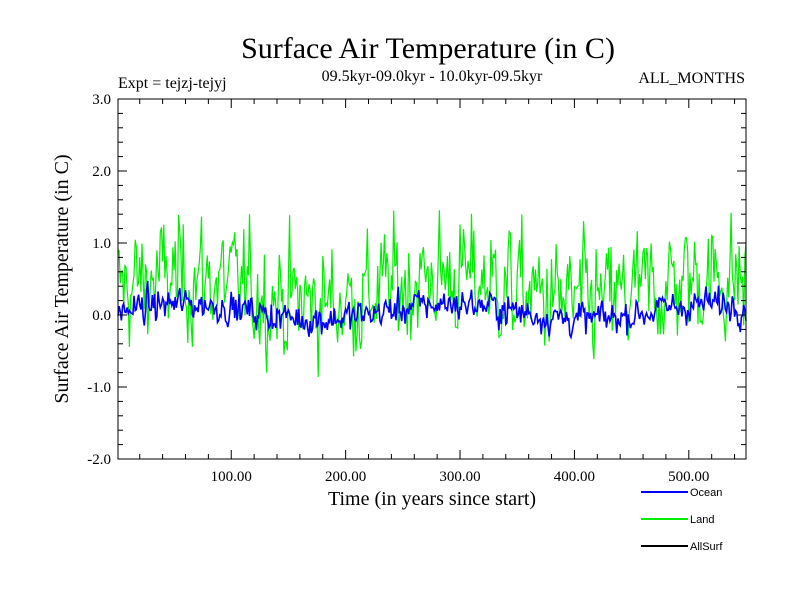 The height and width of the screenshot is (600, 800). Describe the element at coordinates (702, 520) in the screenshot. I see `legend-label-land: Land` at that location.